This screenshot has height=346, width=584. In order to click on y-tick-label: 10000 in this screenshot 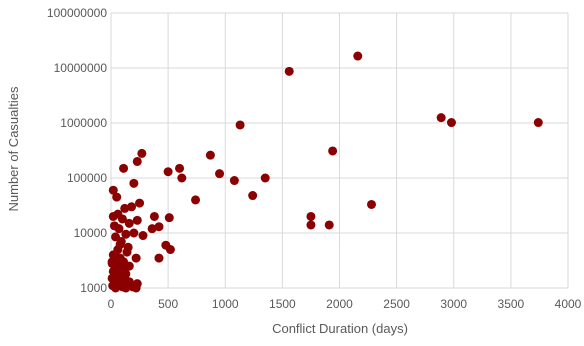, I will do `click(91, 233)`.